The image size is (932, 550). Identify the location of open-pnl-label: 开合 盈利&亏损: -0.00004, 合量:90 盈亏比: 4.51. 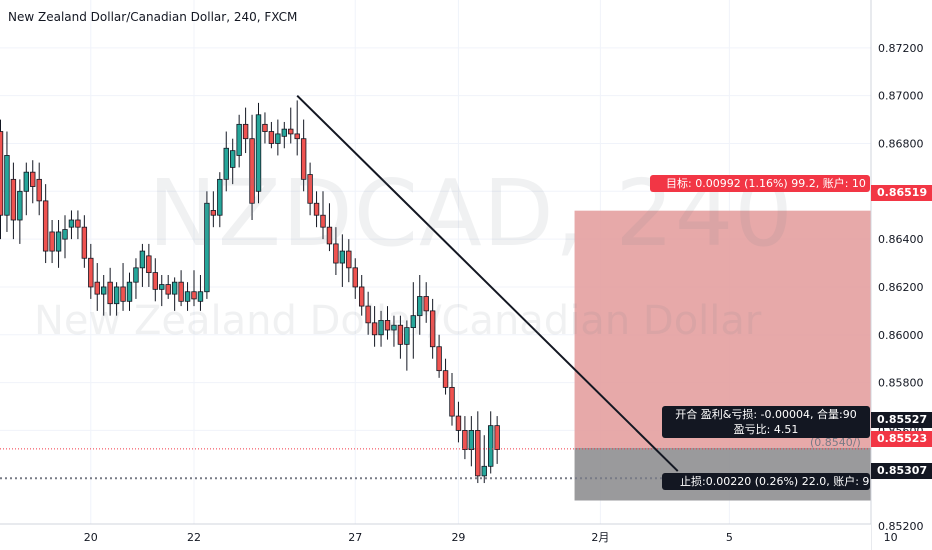
(766, 422).